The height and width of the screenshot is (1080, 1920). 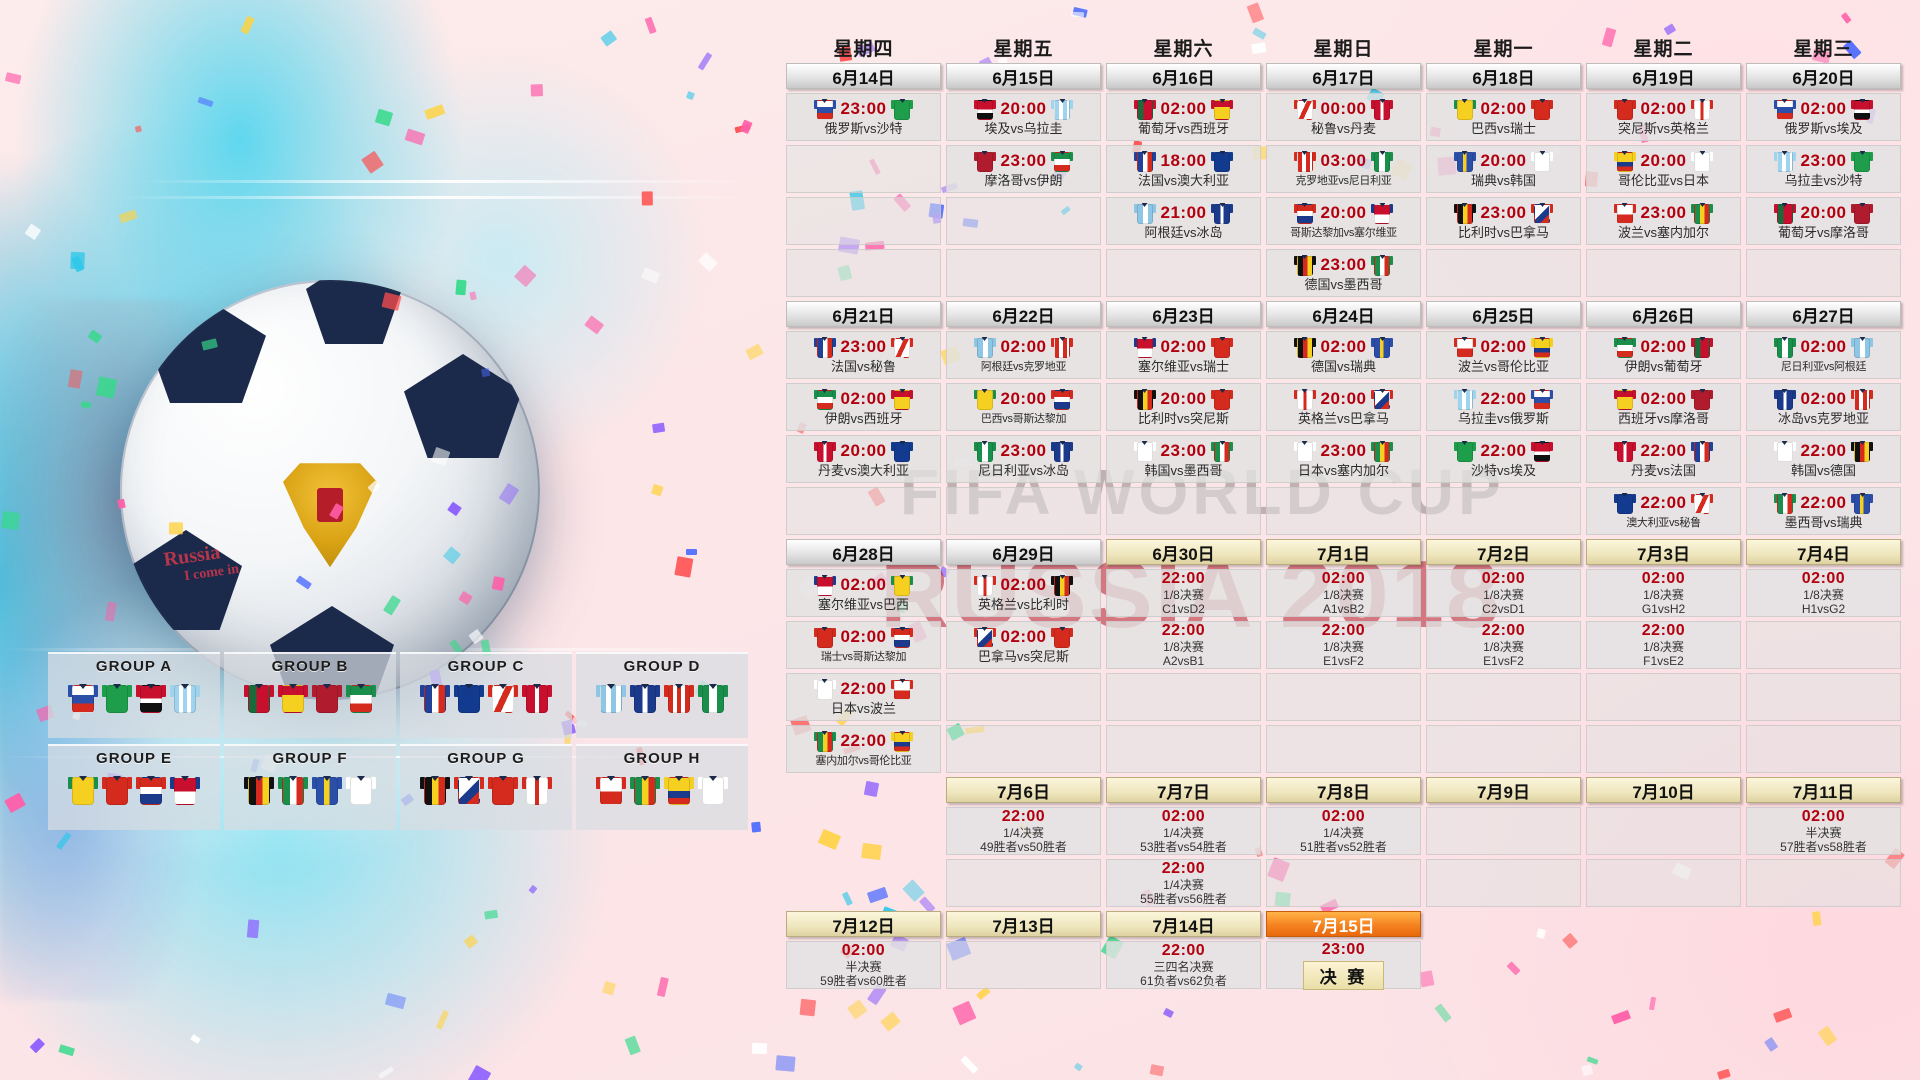 I want to click on group-box-group-e: GROUP E, so click(x=134, y=787).